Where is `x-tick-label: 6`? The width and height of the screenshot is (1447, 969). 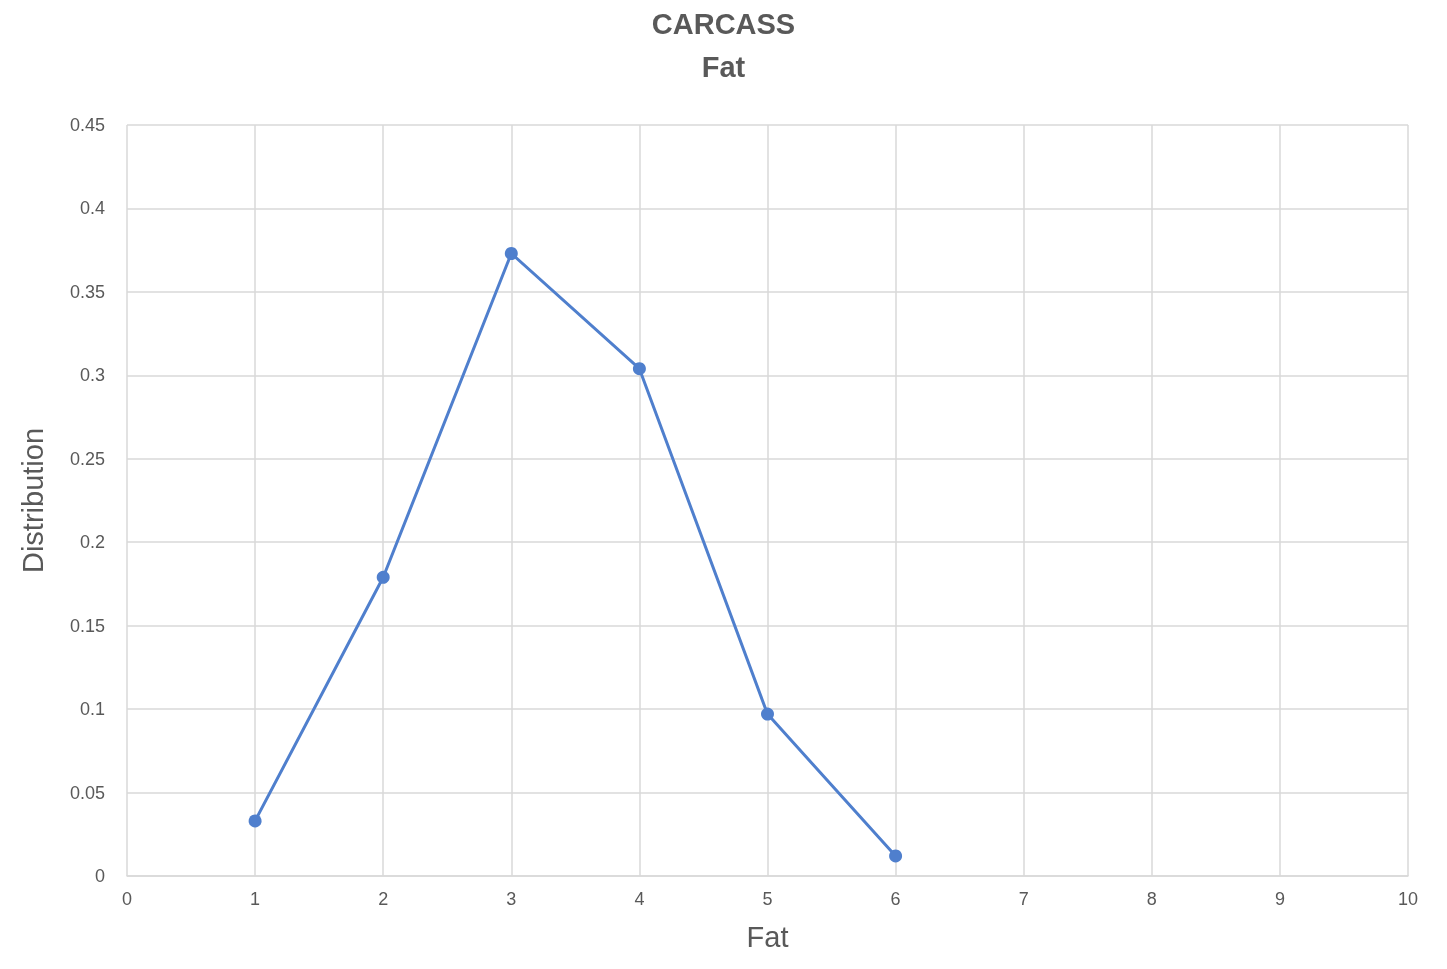
x-tick-label: 6 is located at coordinates (895, 899).